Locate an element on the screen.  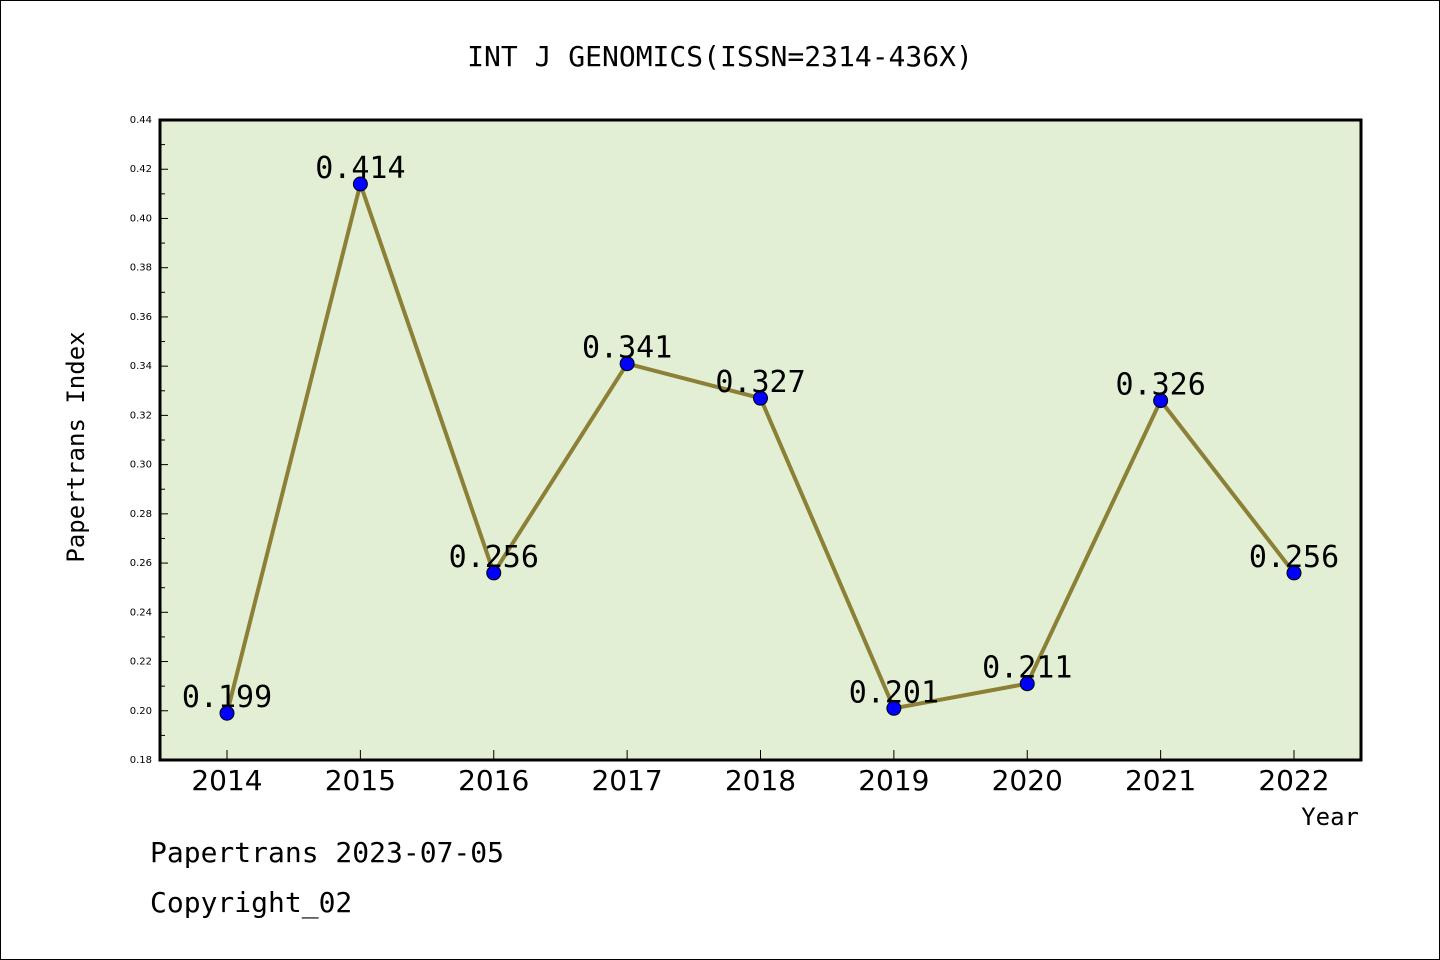
x-tick-label: 2015 is located at coordinates (360, 780).